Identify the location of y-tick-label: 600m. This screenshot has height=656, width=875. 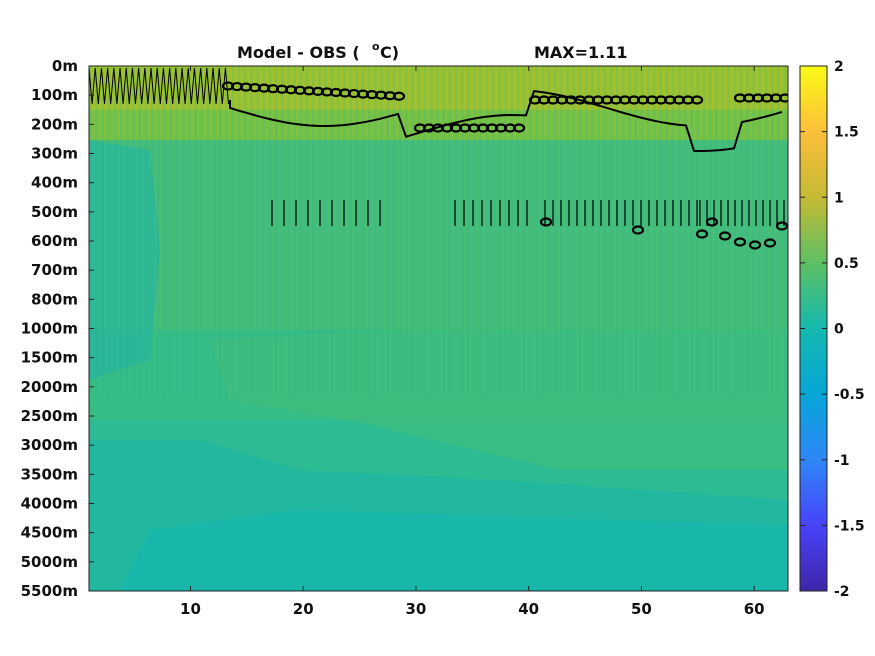
(54, 241).